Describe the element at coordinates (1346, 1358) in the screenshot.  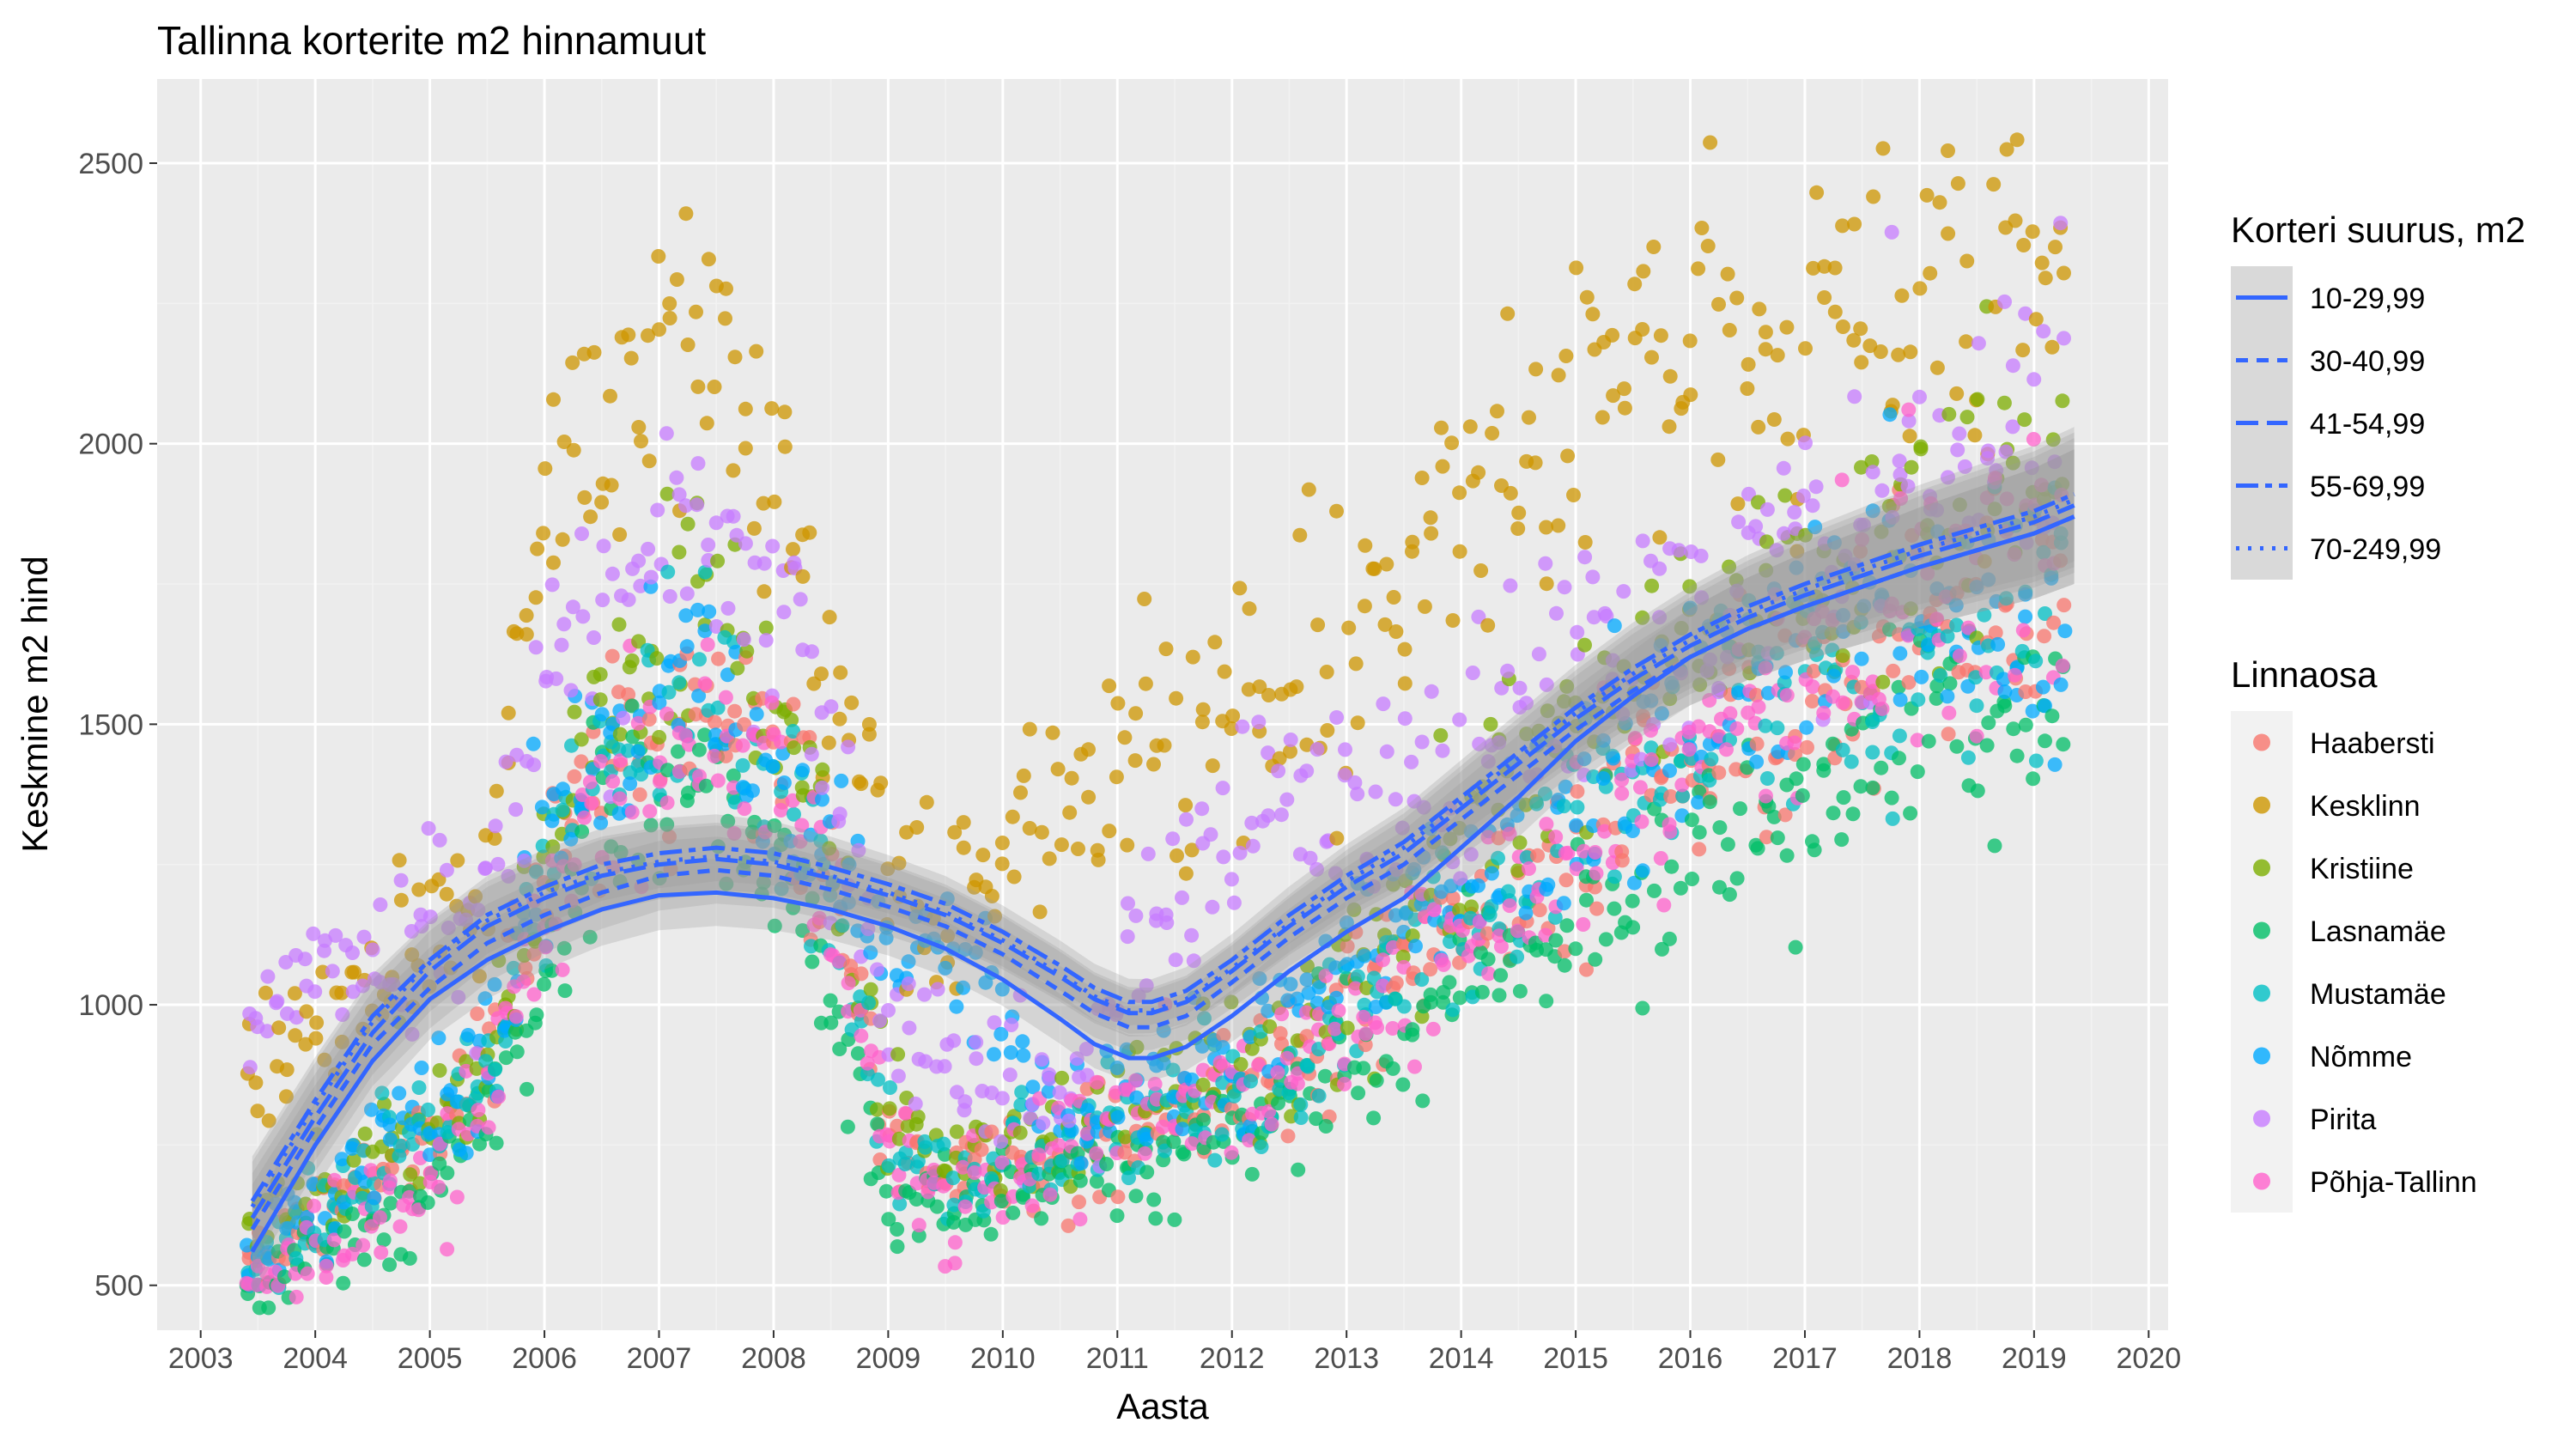
I see `x-tick-label: 2013` at that location.